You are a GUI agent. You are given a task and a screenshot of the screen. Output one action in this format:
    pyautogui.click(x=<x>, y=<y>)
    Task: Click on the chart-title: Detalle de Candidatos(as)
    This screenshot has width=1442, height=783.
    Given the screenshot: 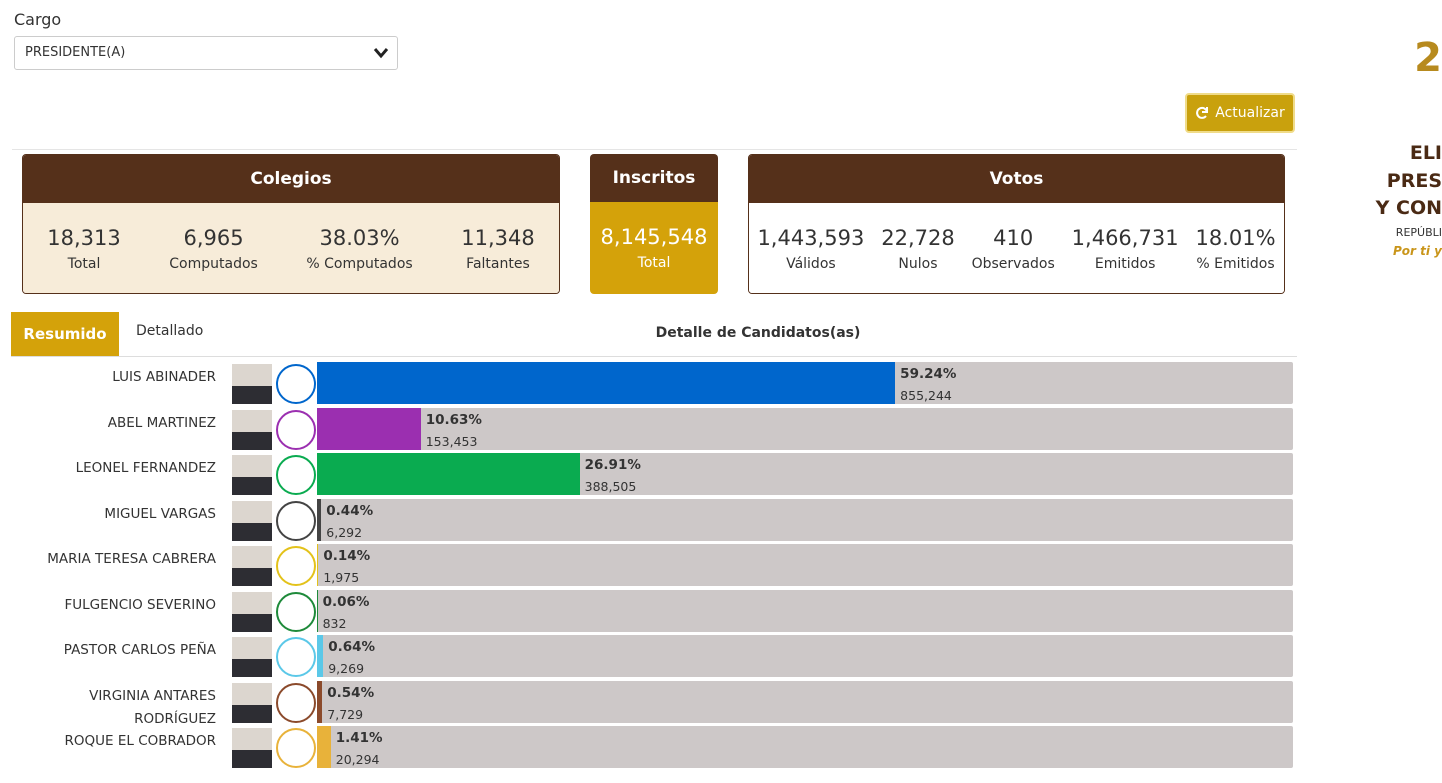 What is the action you would take?
    pyautogui.click(x=758, y=333)
    